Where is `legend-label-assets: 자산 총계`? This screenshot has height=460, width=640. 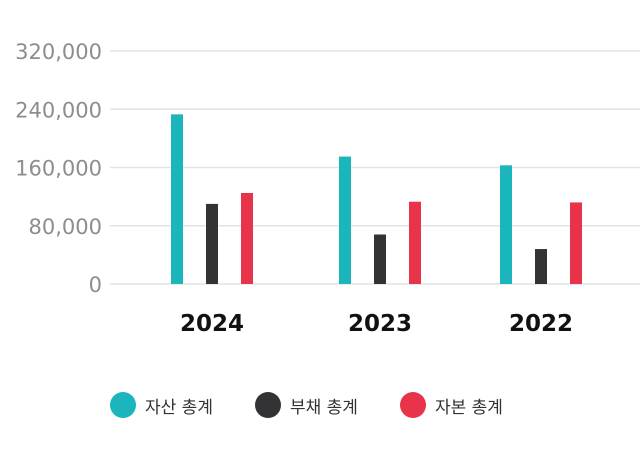
legend-label-assets: 자산 총계 is located at coordinates (179, 407).